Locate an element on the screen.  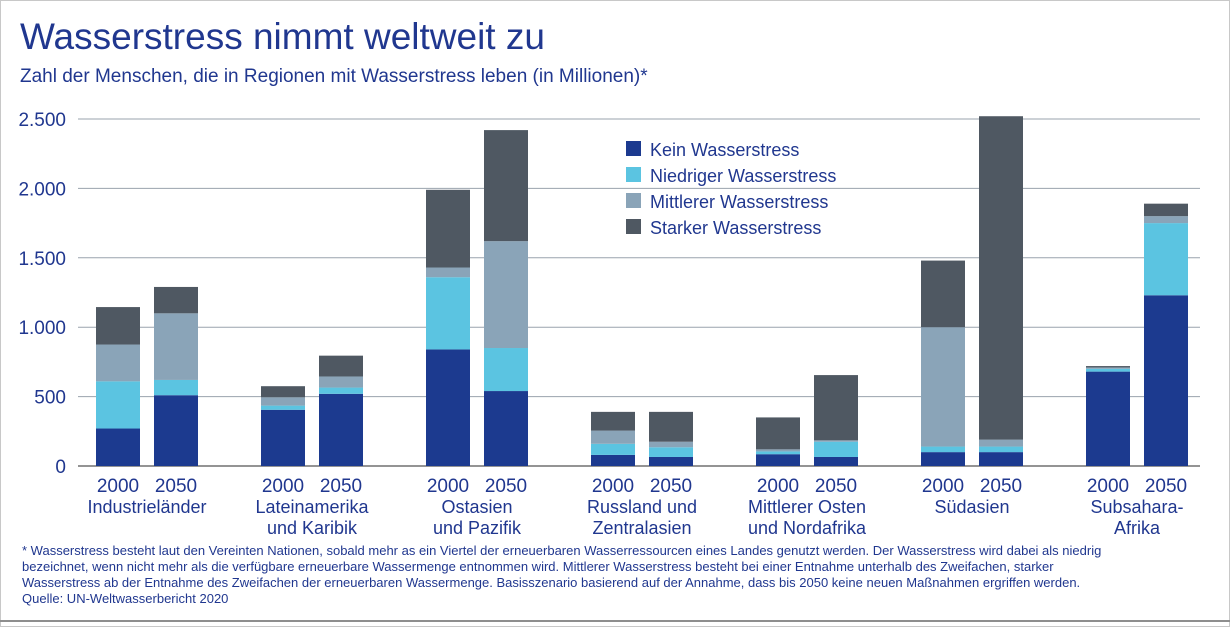
x-group-label: Zentralasien is located at coordinates (641, 528).